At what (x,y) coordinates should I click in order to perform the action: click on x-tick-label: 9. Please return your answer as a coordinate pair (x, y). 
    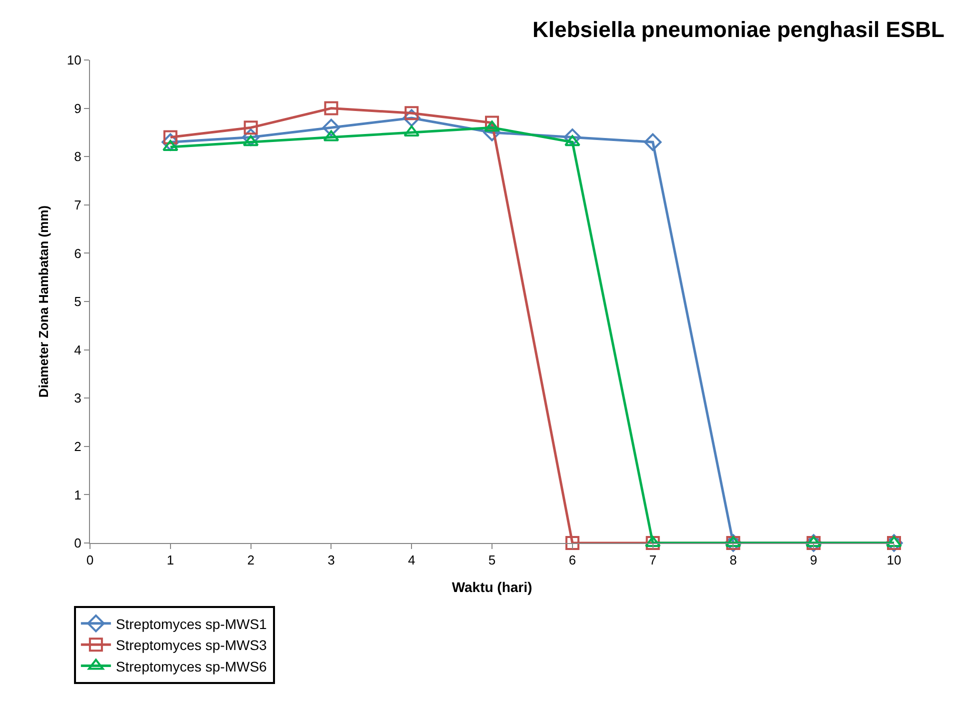
    Looking at the image, I should click on (814, 560).